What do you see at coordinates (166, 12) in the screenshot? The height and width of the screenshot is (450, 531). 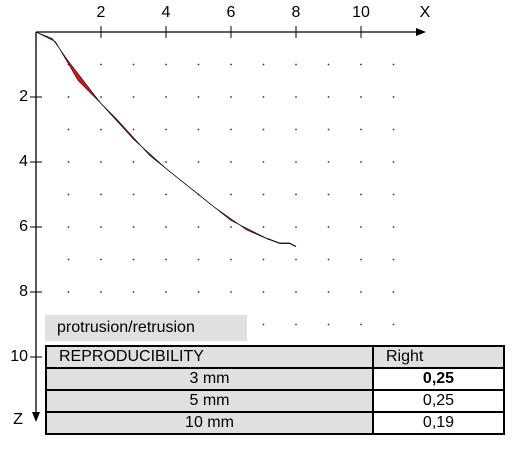 I see `x-tick-label: 4` at bounding box center [166, 12].